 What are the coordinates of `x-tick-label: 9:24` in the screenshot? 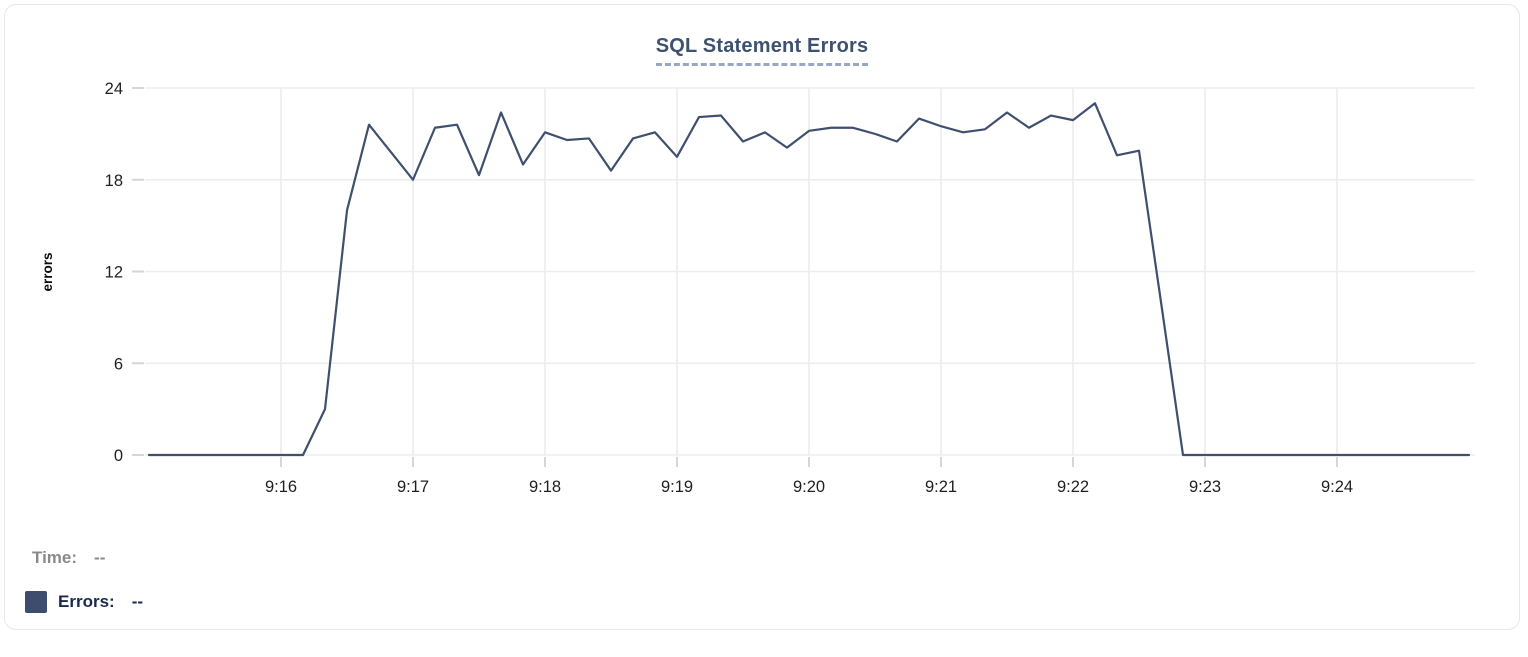 It's located at (1337, 487).